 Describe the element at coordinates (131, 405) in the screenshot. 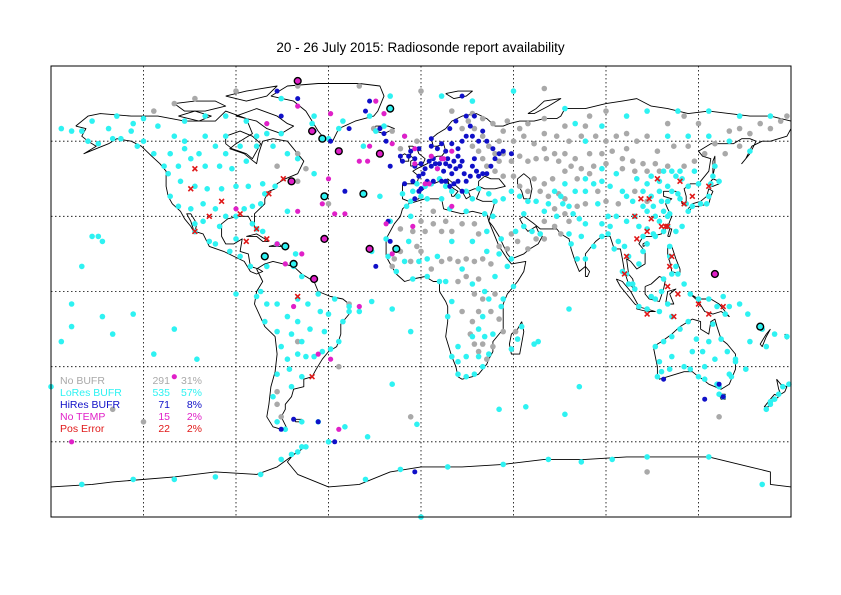

I see `legend-row: HiRes BUFR 71 8%` at that location.